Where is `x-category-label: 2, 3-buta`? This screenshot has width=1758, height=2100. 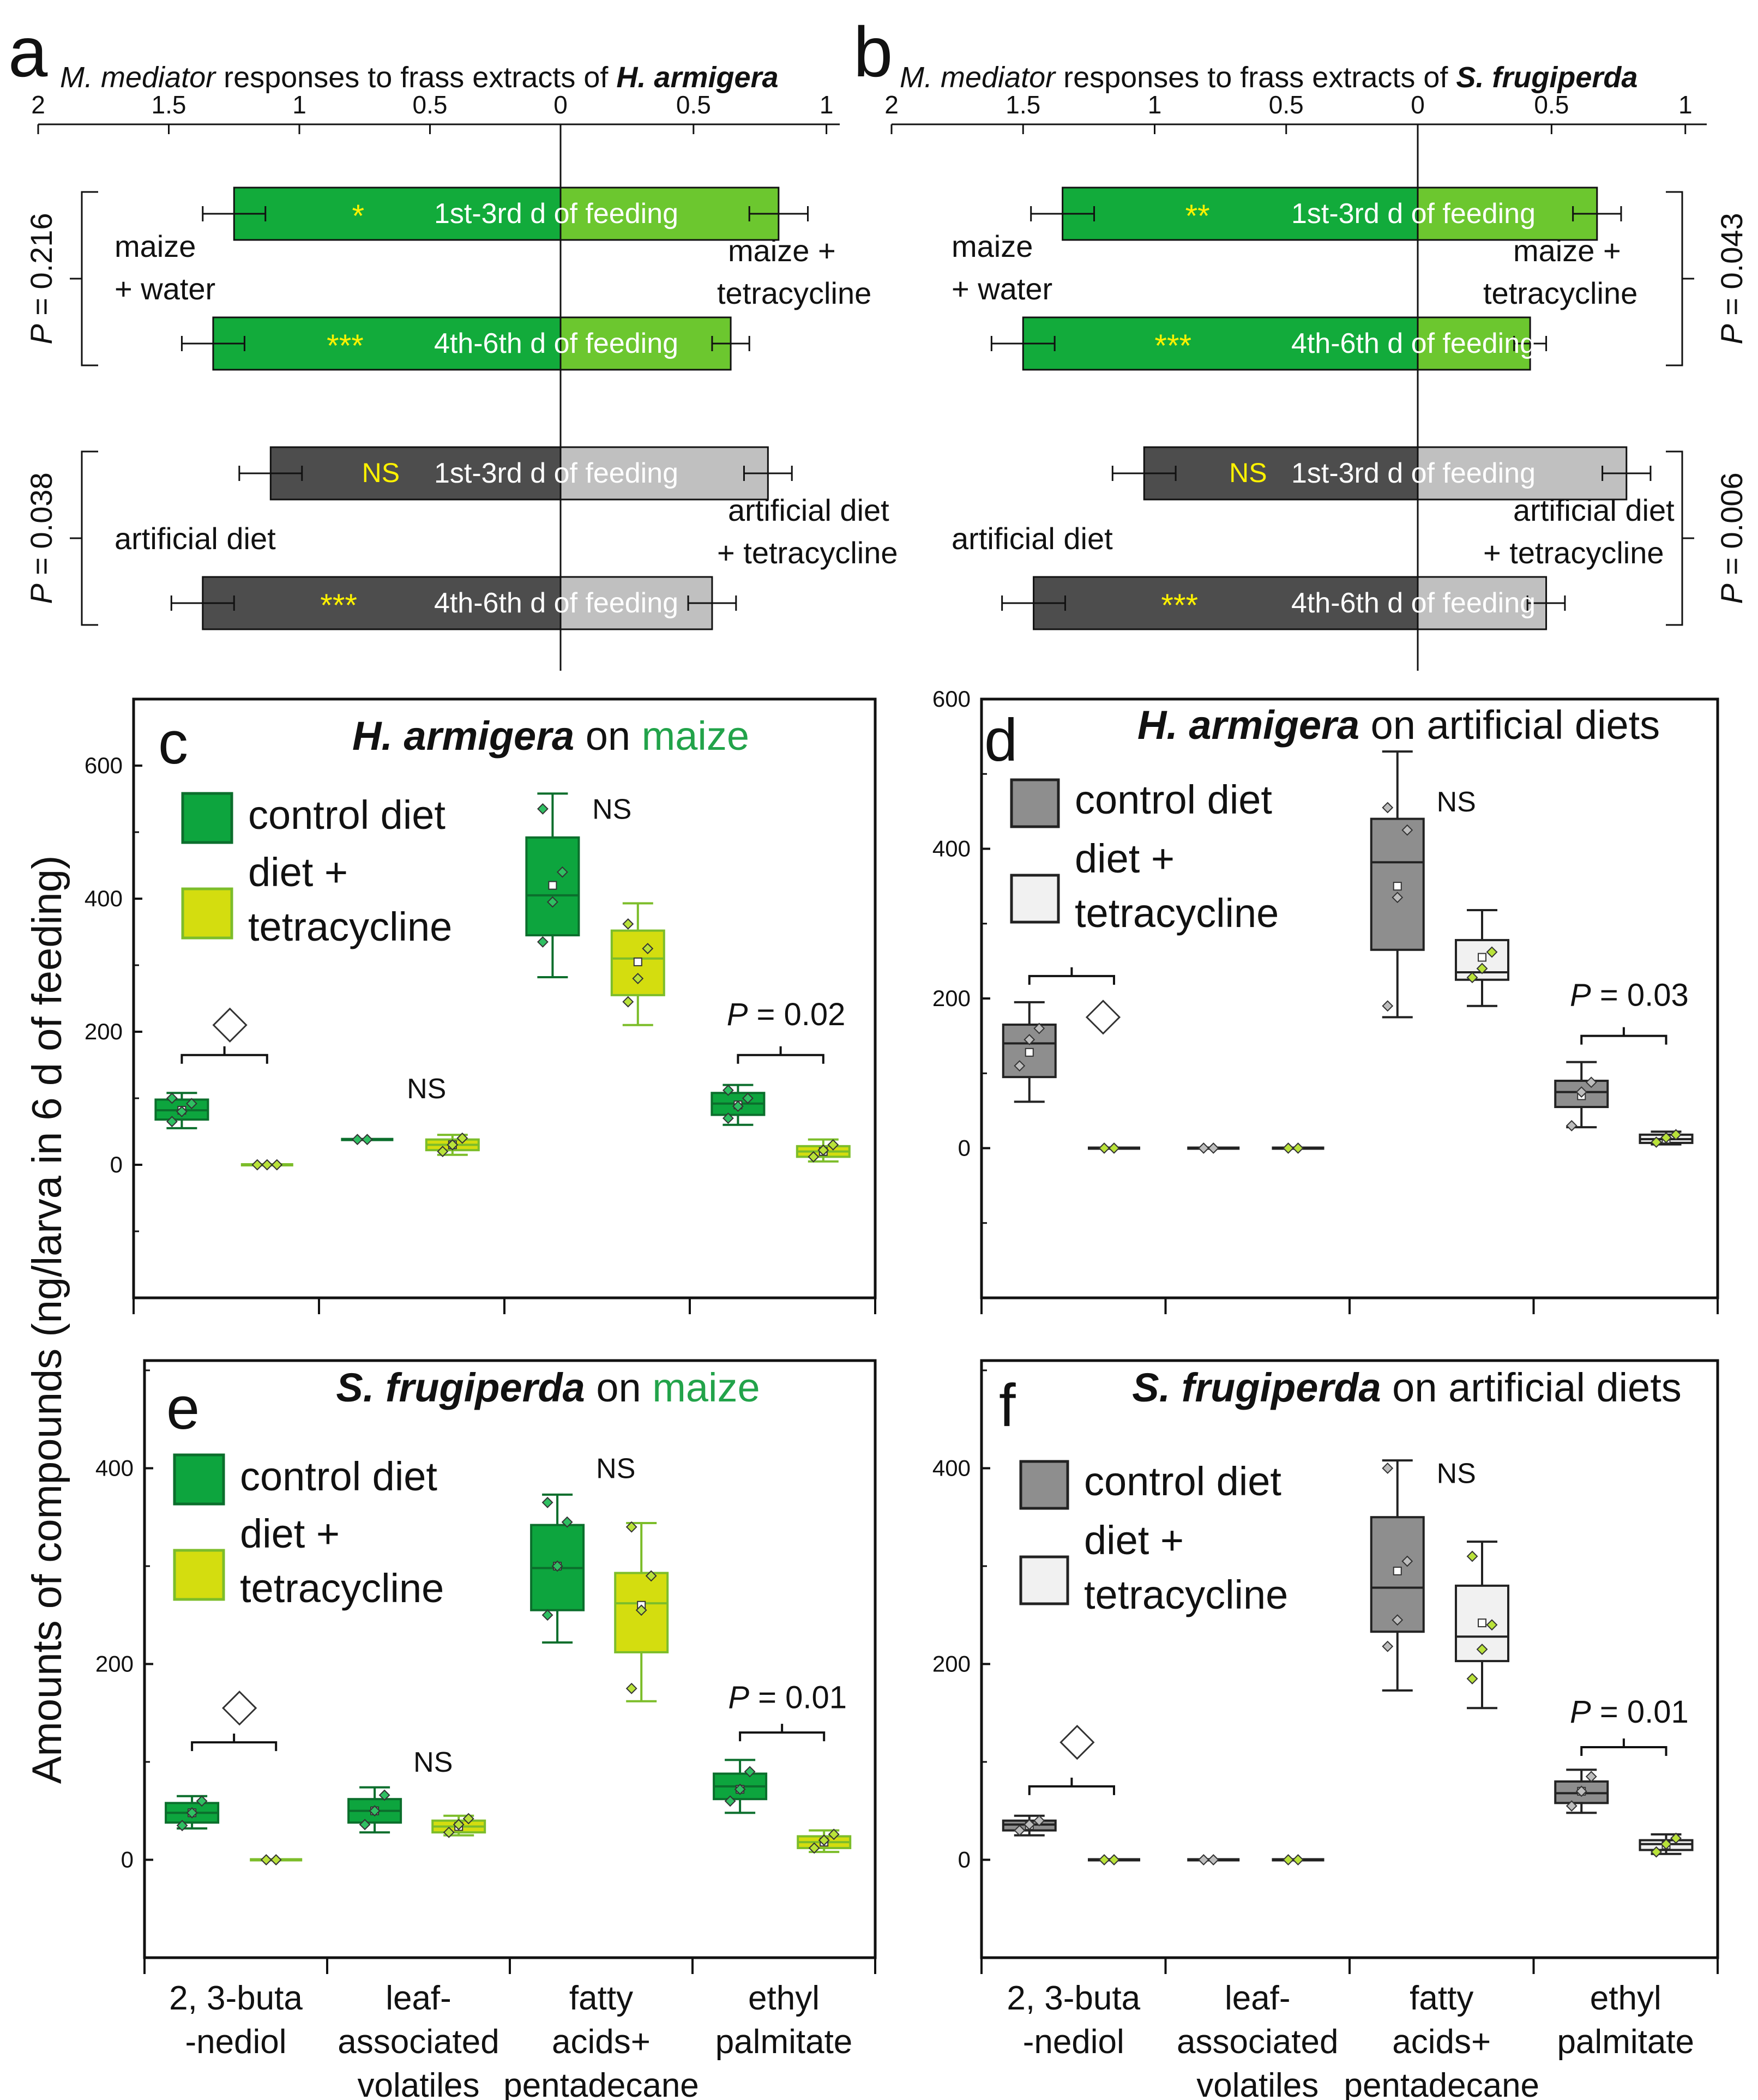
x-category-label: 2, 3-buta is located at coordinates (1073, 1998).